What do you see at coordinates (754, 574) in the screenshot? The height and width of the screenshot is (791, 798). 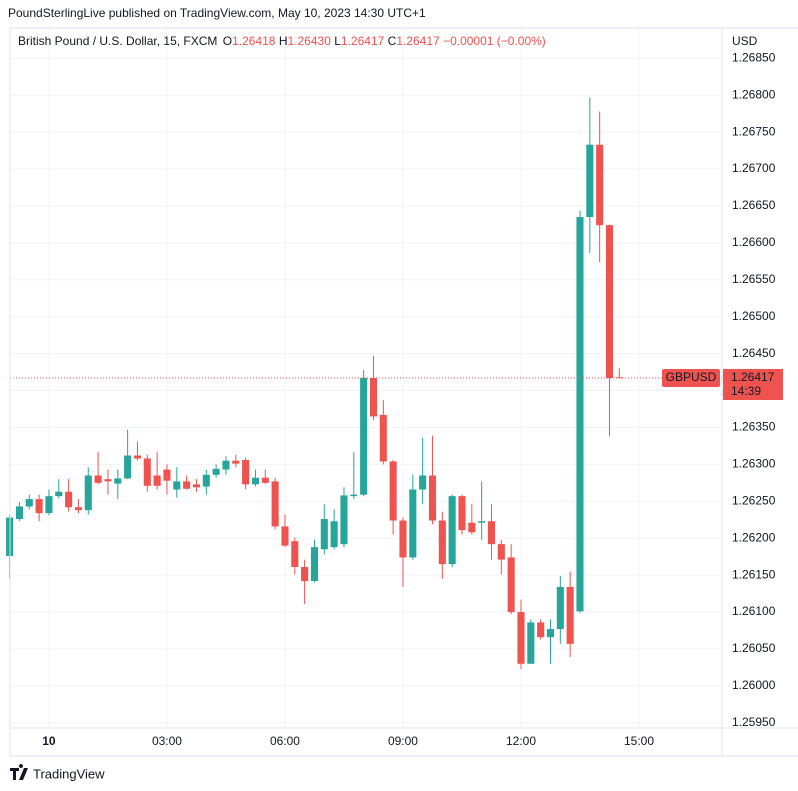 I see `y-tick-label: 1.26150` at bounding box center [754, 574].